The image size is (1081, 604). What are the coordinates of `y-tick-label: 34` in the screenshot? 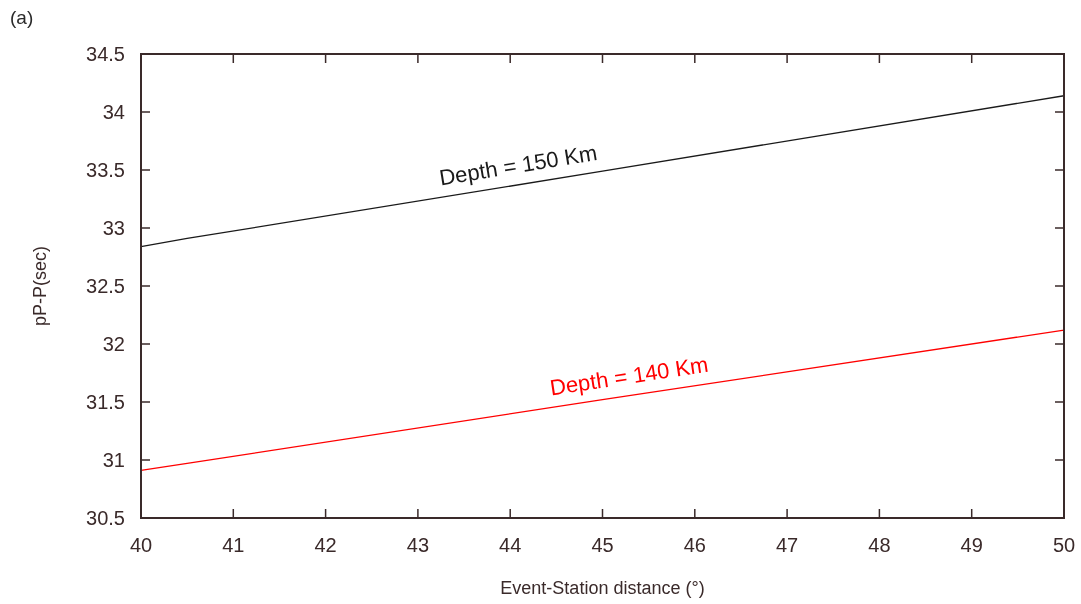 It's located at (113, 112).